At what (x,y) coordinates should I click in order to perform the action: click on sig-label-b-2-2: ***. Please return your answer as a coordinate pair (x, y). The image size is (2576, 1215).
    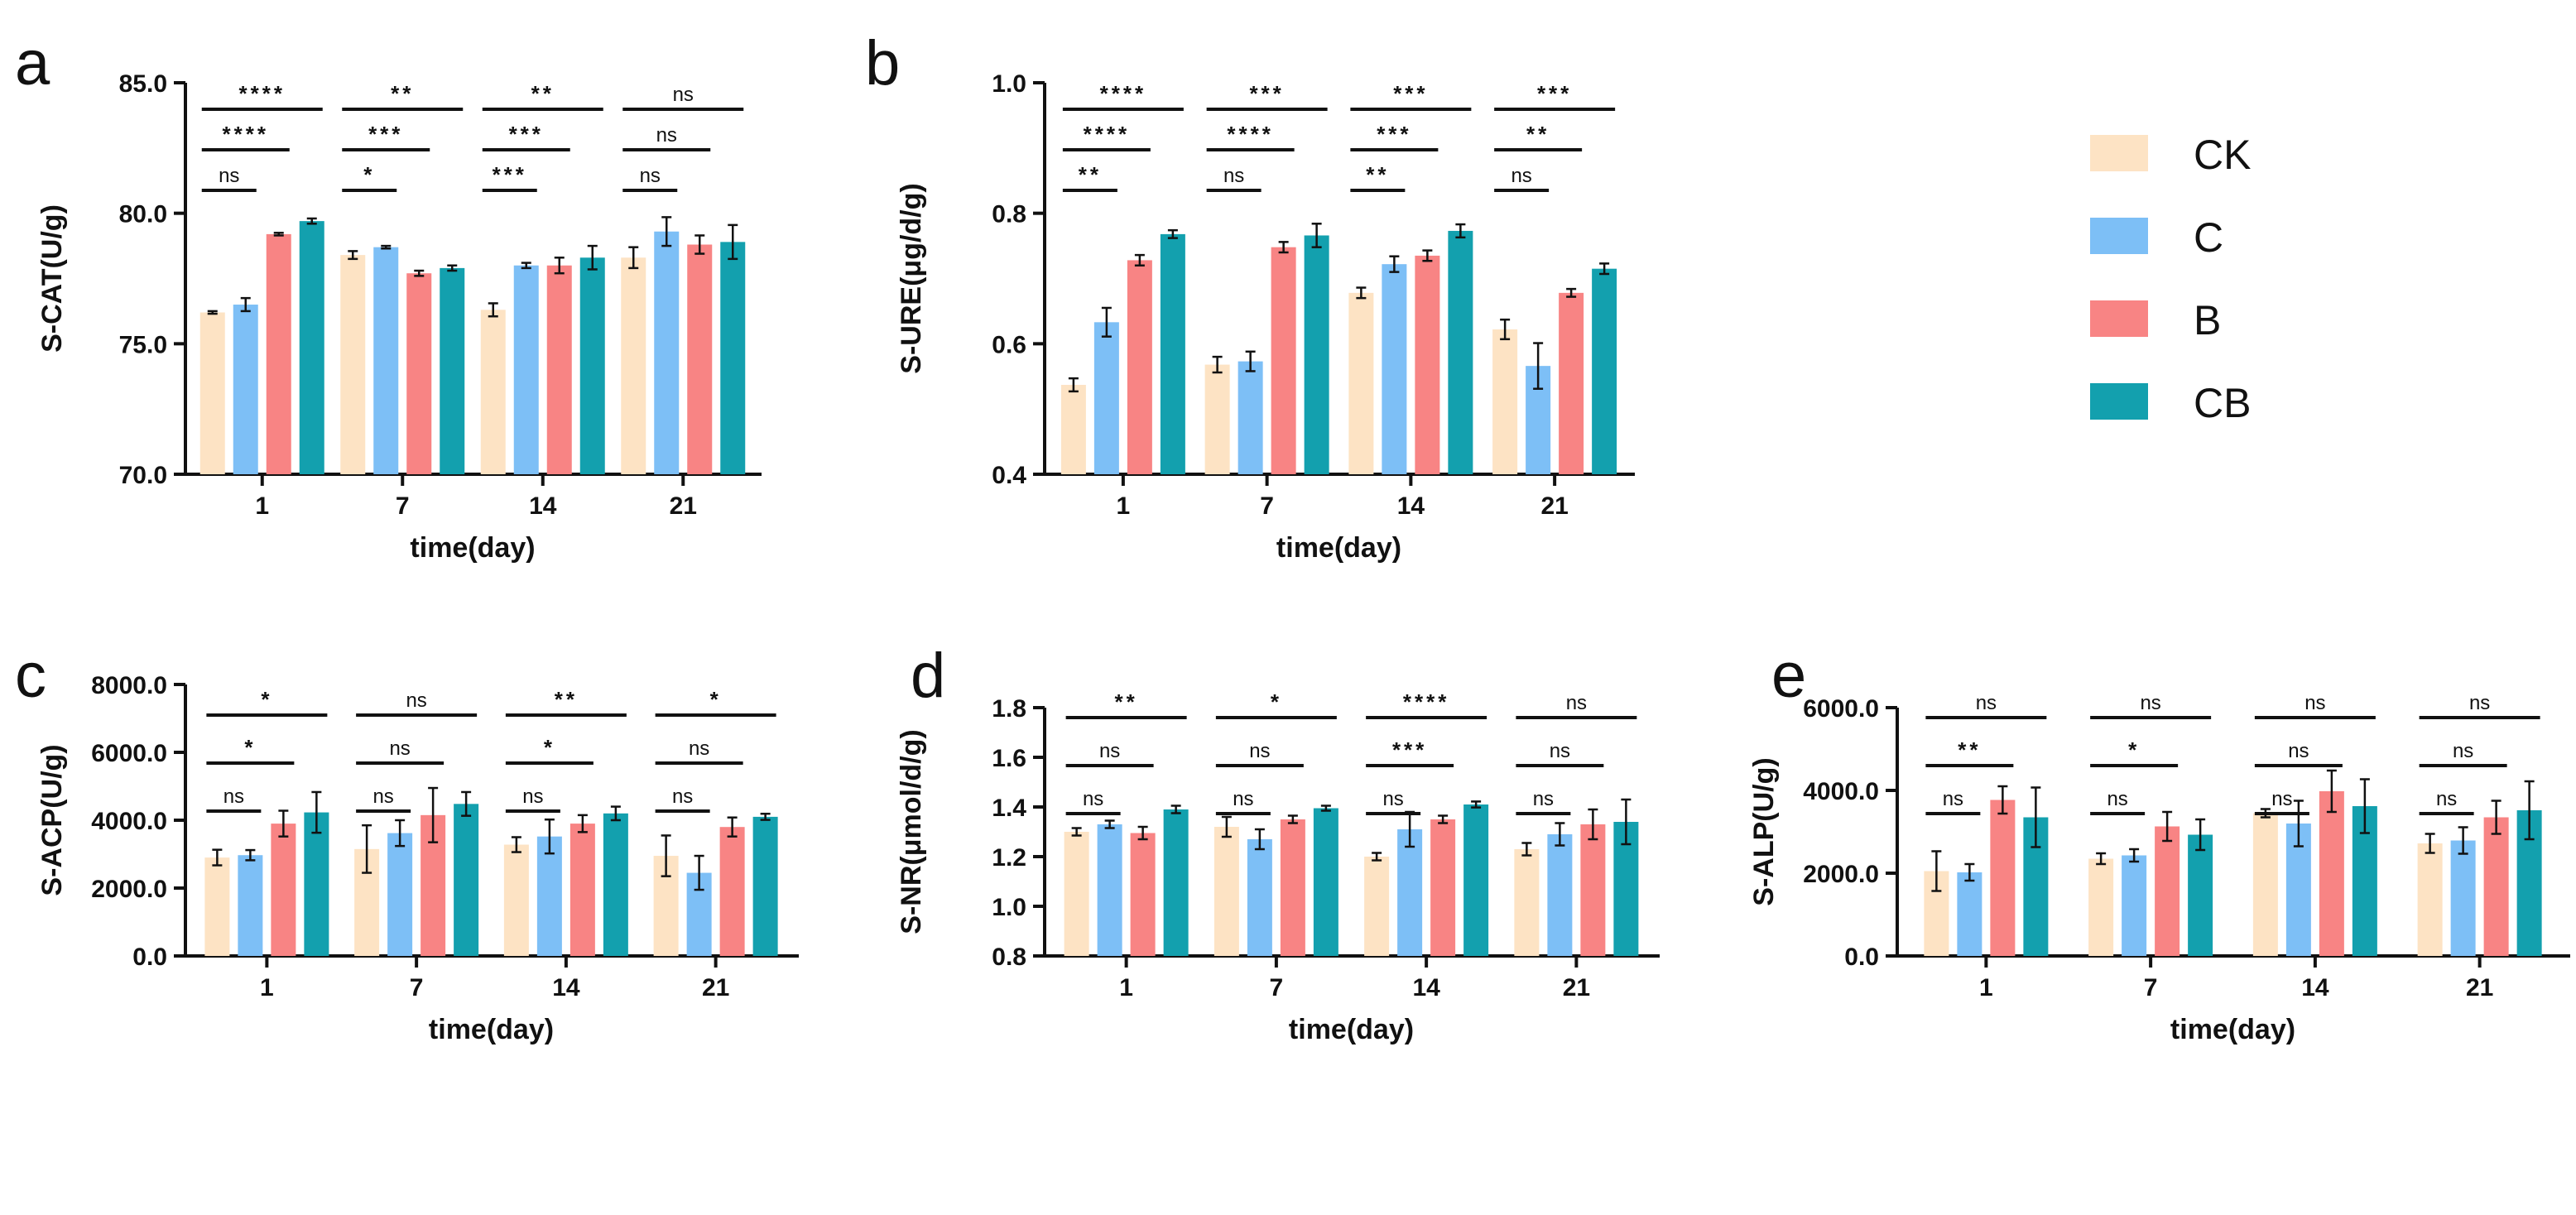
    Looking at the image, I should click on (1410, 93).